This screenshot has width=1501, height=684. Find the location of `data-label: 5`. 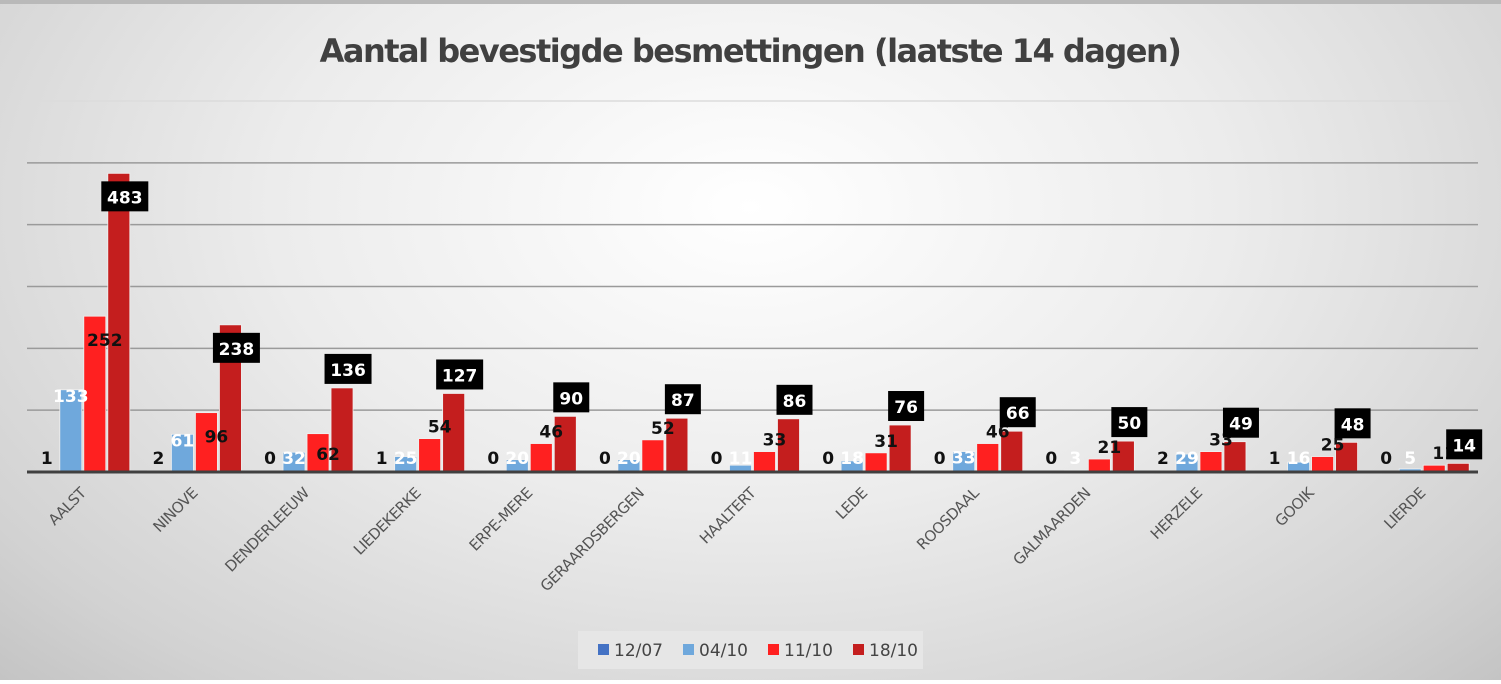

data-label: 5 is located at coordinates (1410, 459).